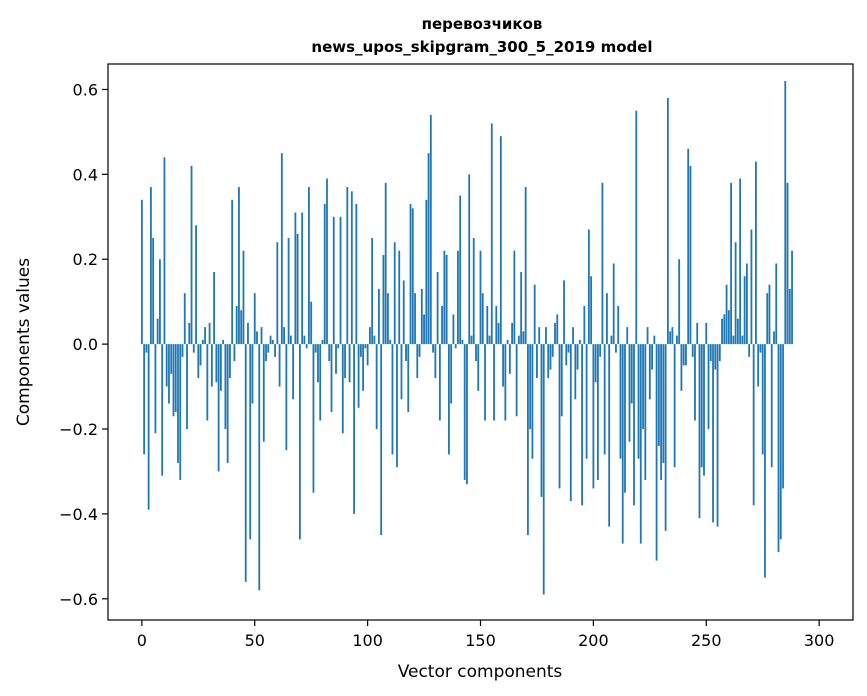  Describe the element at coordinates (593, 640) in the screenshot. I see `x-tick-label: 200` at that location.